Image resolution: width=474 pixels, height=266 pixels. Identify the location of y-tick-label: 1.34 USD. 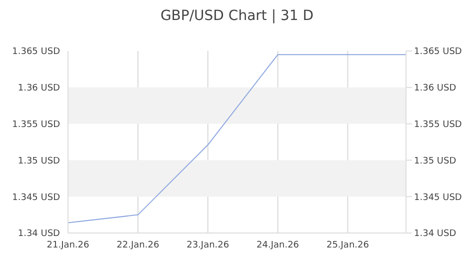
(39, 234).